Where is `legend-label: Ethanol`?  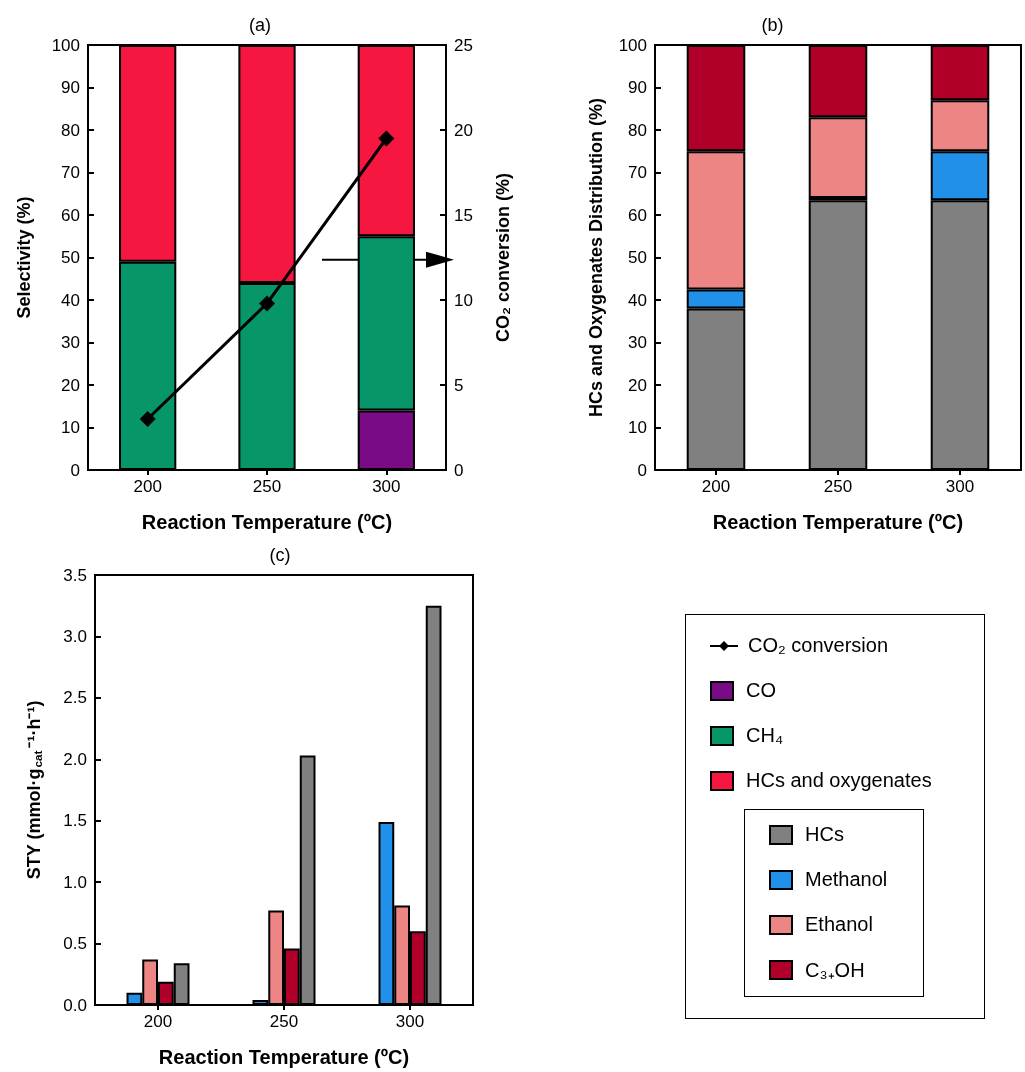 legend-label: Ethanol is located at coordinates (839, 924).